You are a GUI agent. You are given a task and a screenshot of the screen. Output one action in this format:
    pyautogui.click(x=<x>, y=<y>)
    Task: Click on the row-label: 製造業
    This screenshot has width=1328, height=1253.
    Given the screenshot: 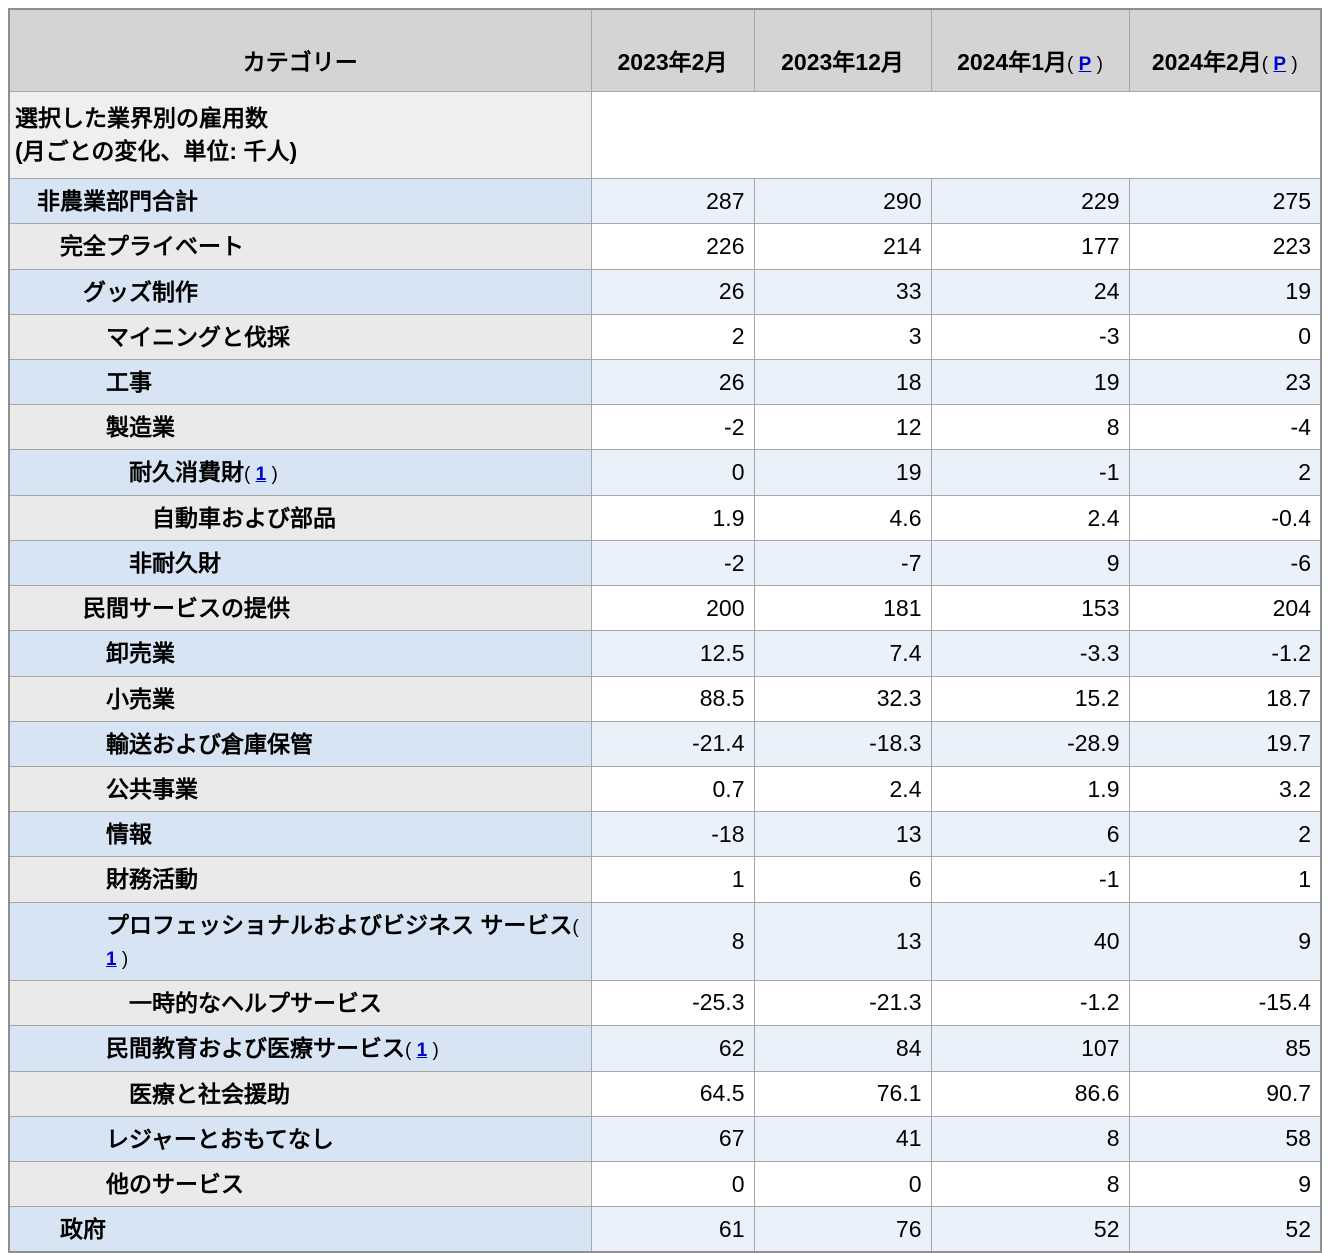 What is the action you would take?
    pyautogui.click(x=300, y=427)
    